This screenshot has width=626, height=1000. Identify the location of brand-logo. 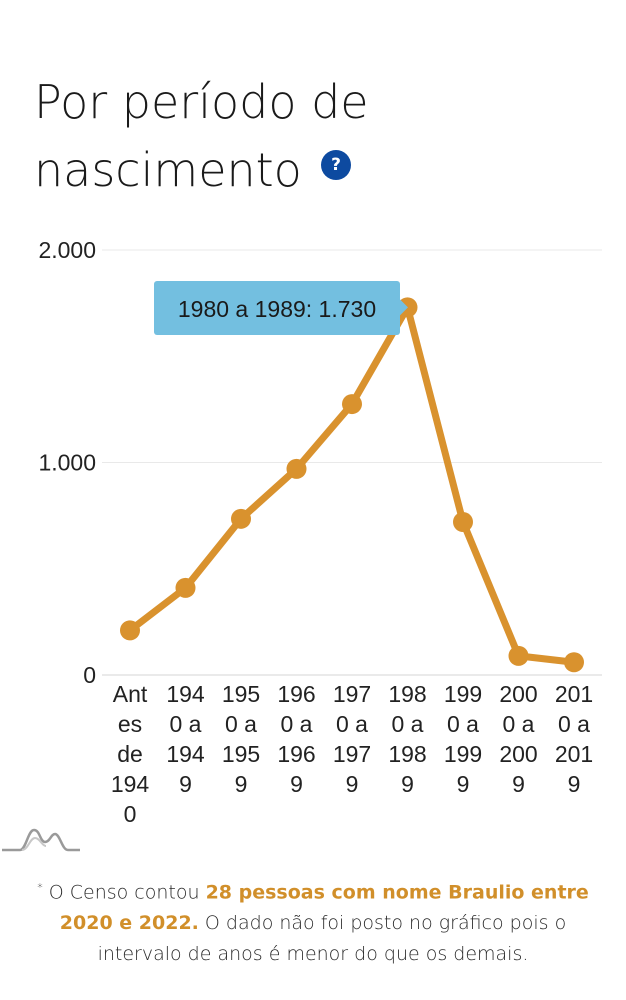
(41, 840).